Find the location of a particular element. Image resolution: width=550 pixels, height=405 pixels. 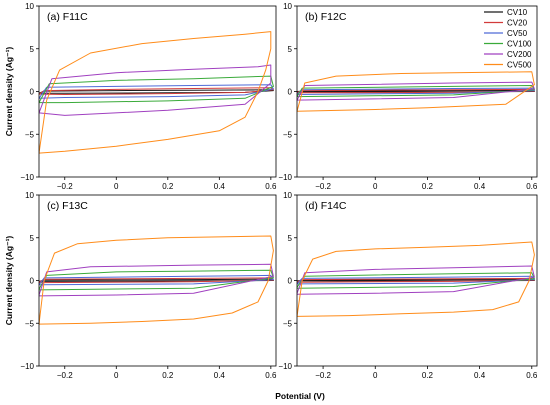

legend-label: CV10 is located at coordinates (517, 12).